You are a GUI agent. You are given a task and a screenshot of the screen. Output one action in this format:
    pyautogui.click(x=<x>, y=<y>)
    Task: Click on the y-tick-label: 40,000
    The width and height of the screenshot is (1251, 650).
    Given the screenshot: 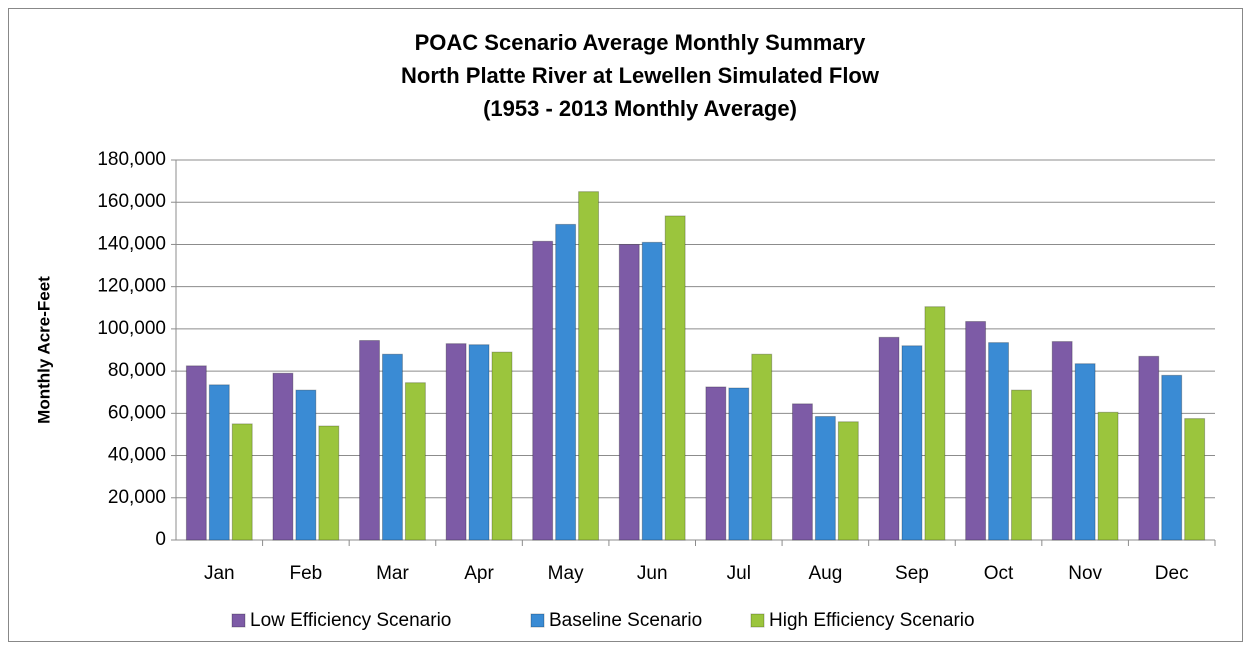 What is the action you would take?
    pyautogui.click(x=137, y=455)
    